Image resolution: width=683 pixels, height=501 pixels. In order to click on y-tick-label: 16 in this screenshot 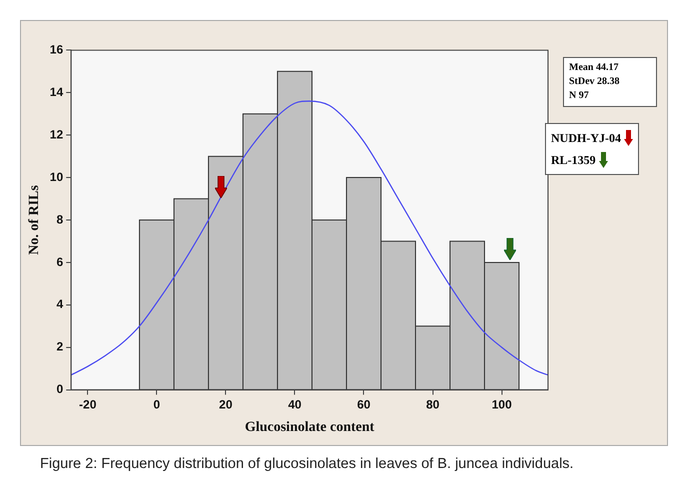, I will do `click(57, 49)`.